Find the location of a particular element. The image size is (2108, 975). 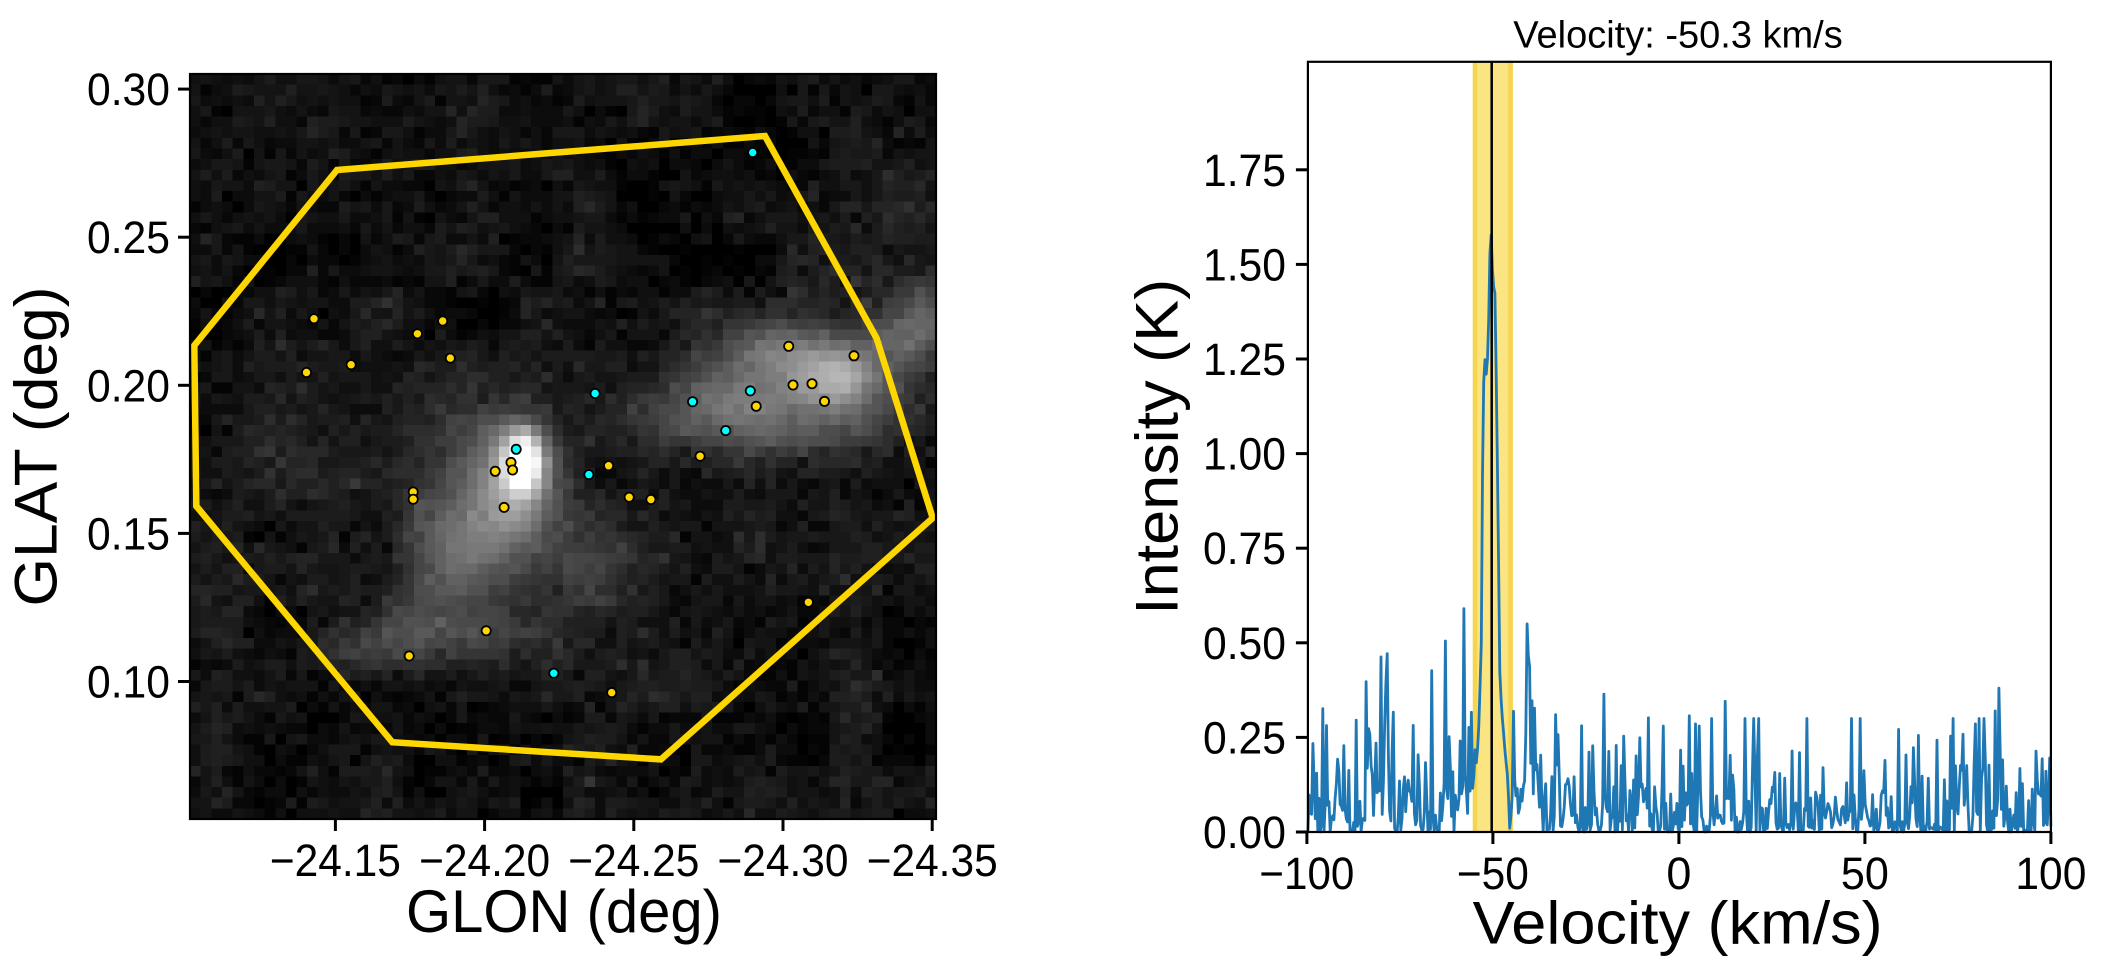

svg-text: −50 is located at coordinates (1493, 873).